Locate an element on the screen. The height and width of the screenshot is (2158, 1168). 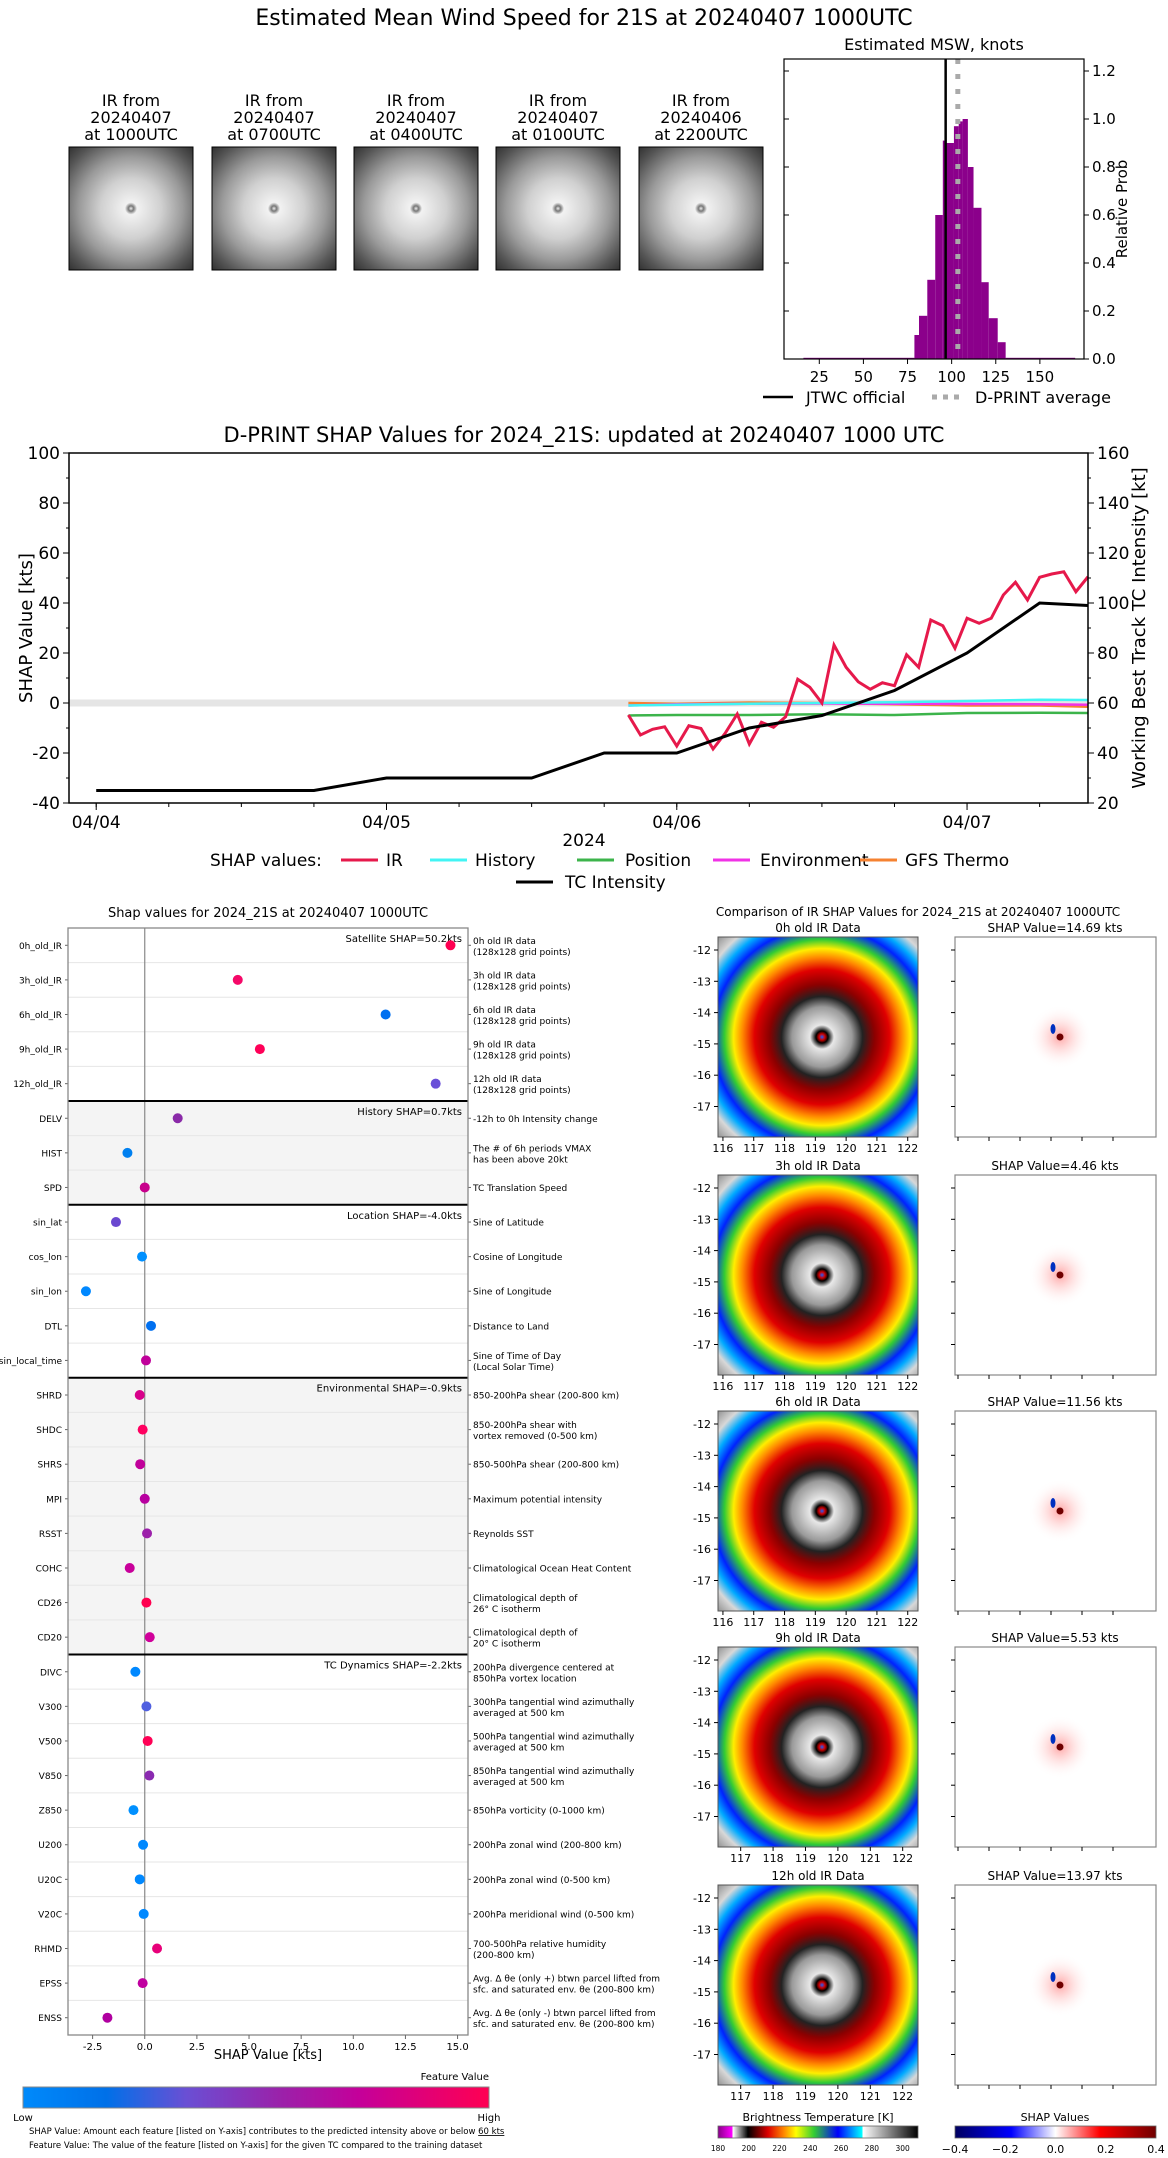
feature-name: EPSS is located at coordinates (50, 1985).